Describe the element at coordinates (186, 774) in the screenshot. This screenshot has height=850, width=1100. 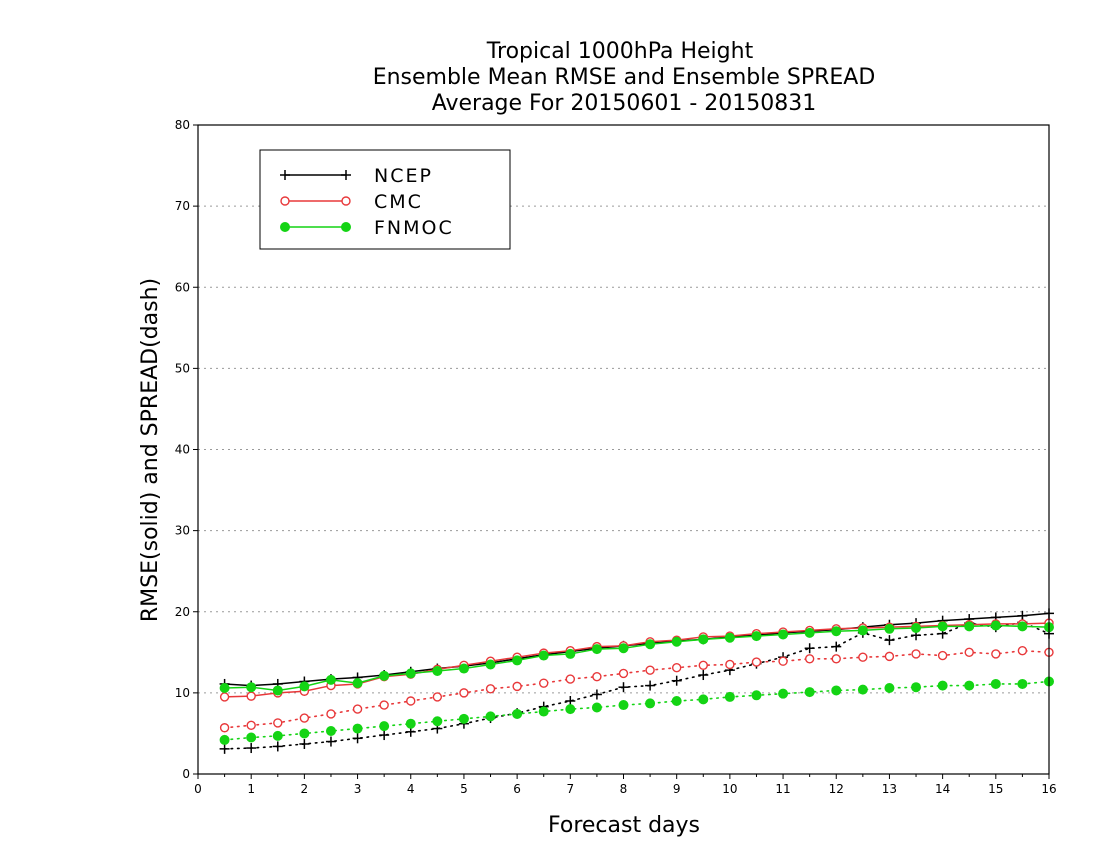
I see `y-tick-label: 0` at that location.